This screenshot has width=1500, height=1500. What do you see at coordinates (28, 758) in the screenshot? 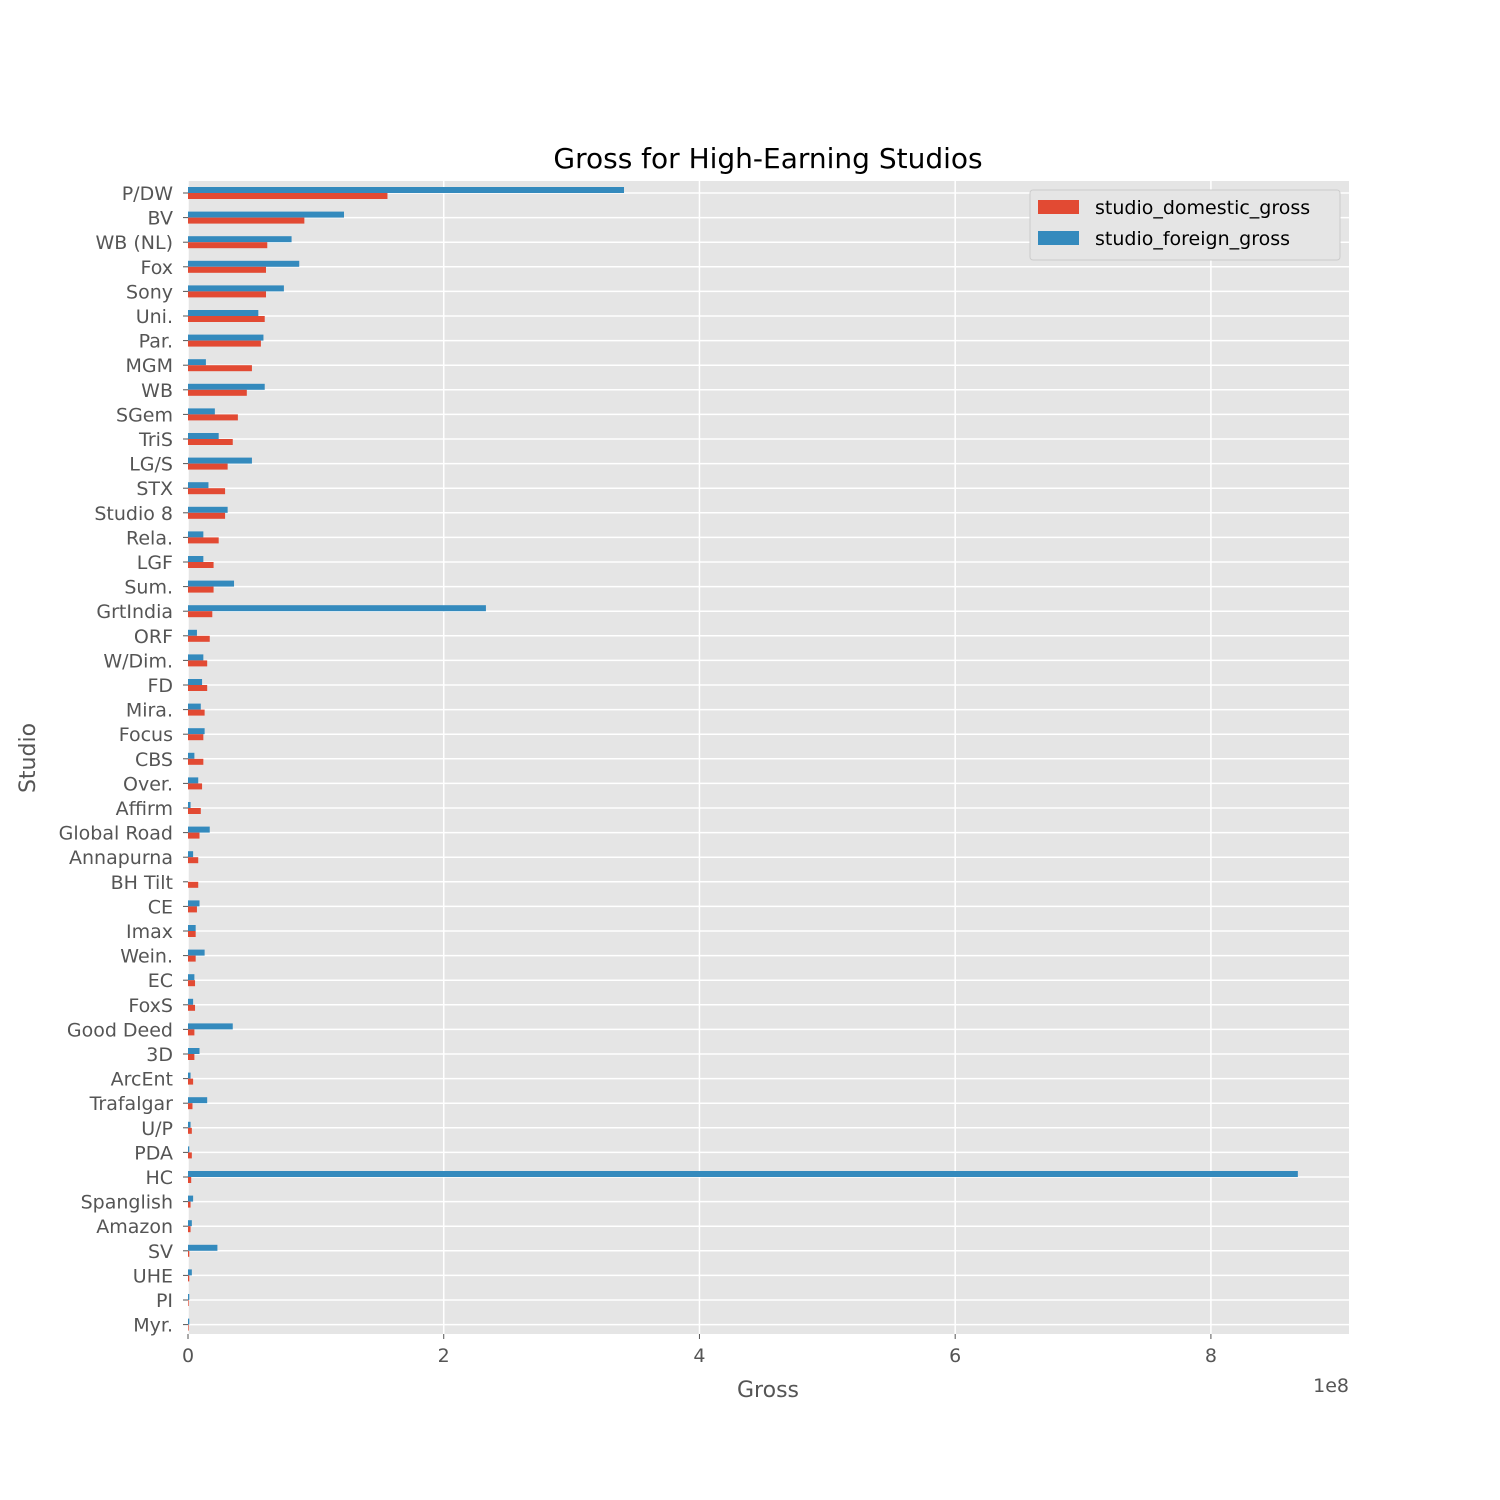
I see `y-axis-label: Studio` at bounding box center [28, 758].